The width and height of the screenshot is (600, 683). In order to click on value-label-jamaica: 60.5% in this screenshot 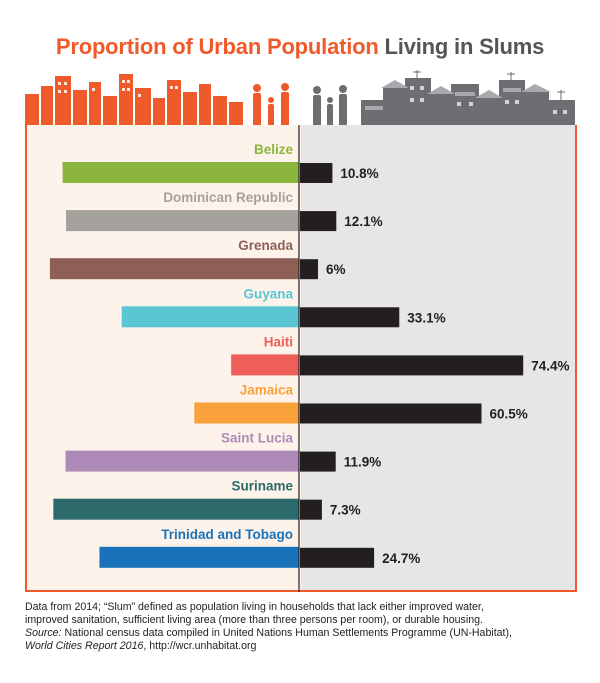, I will do `click(509, 414)`.